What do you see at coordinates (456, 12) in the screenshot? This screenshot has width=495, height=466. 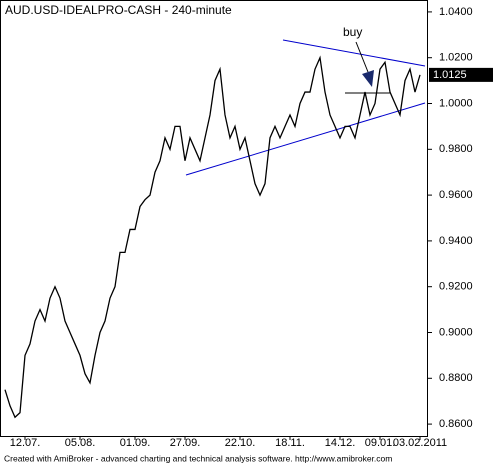 I see `y-tick-label: 1.0400` at bounding box center [456, 12].